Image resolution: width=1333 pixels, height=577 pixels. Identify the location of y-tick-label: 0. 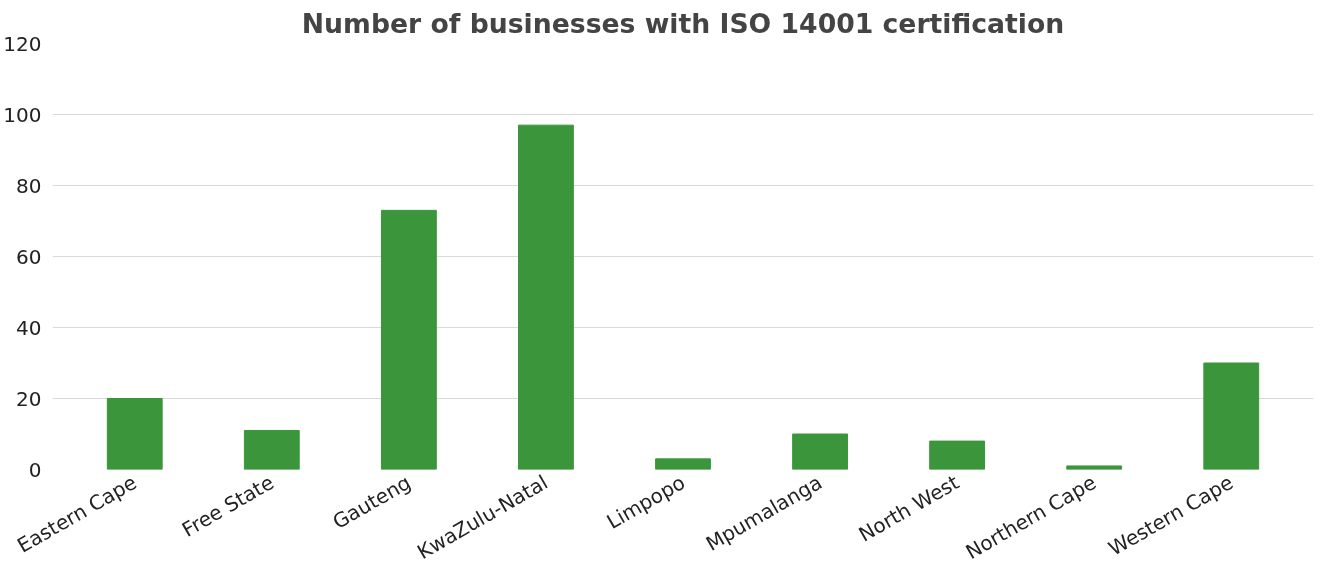
(35, 469).